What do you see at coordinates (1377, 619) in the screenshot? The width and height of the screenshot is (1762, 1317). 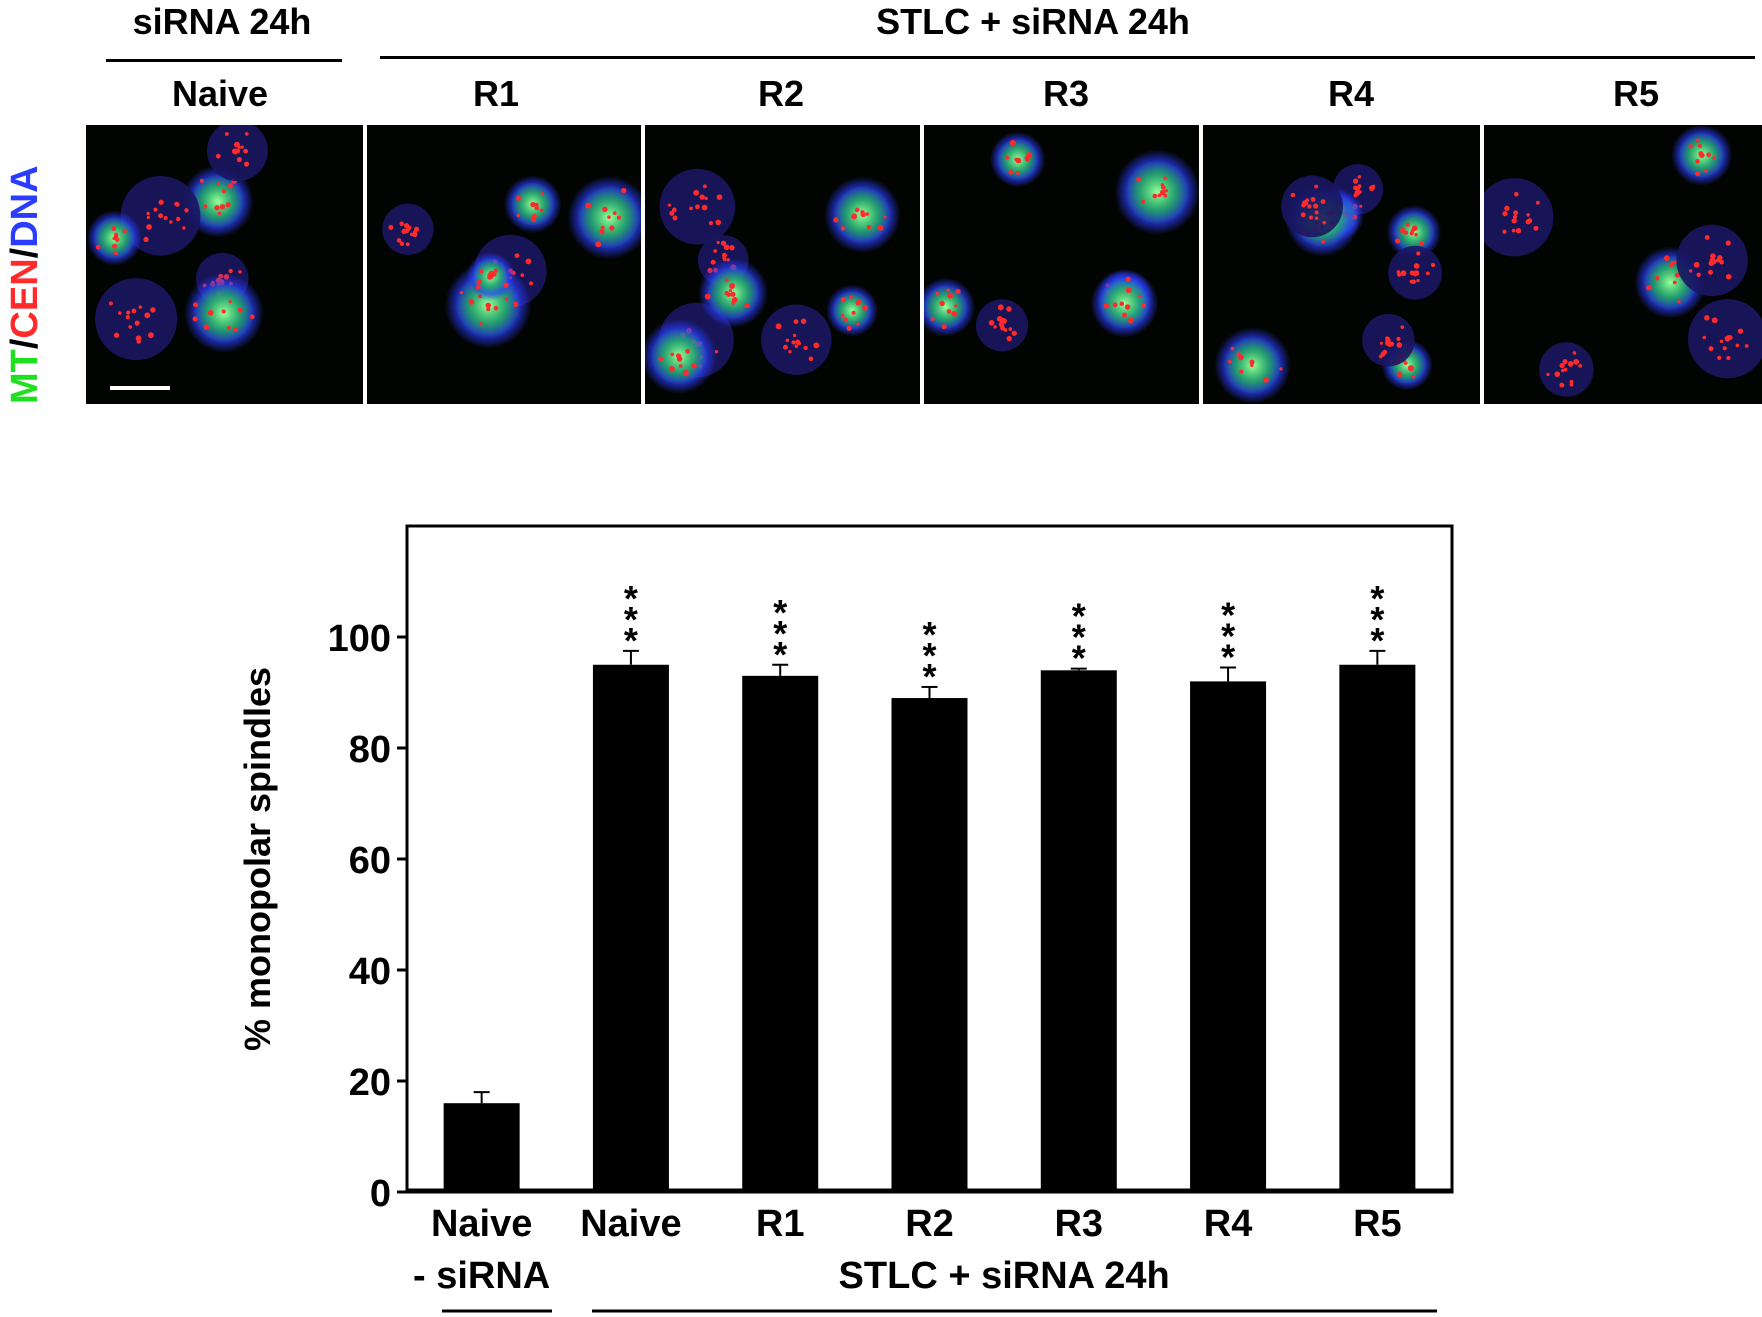 I see `significance-6: * * *` at bounding box center [1377, 619].